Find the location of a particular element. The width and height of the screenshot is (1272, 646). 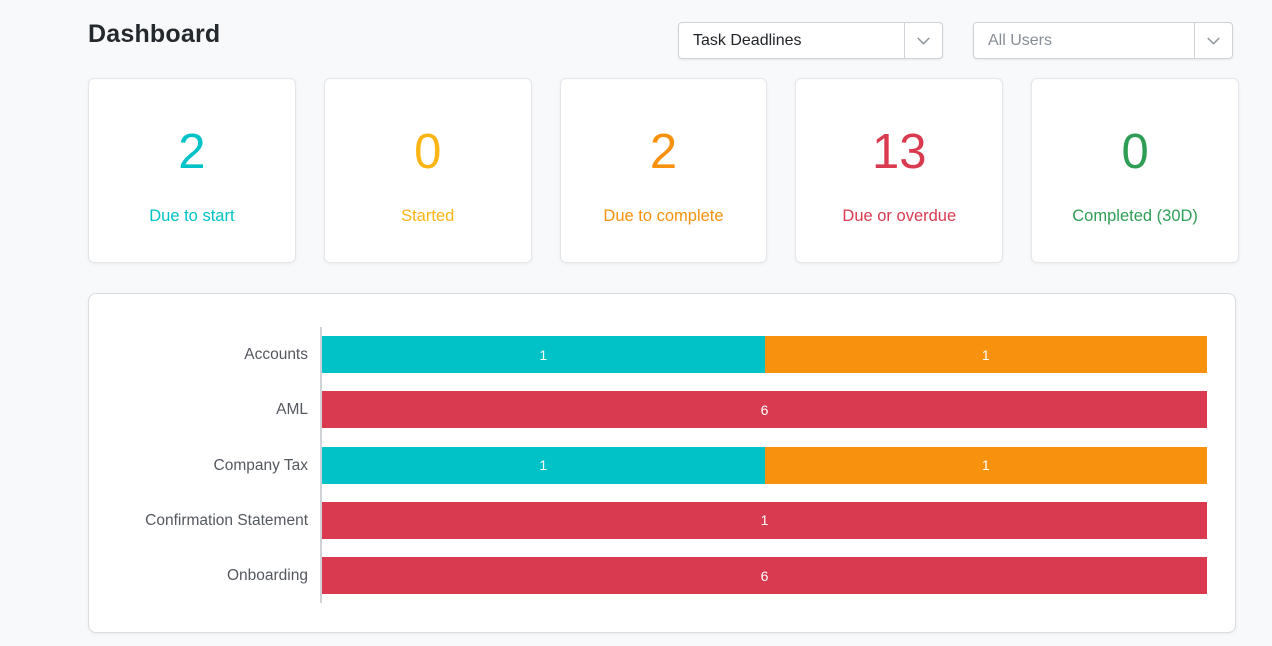

chart-row-company-tax: Company Tax 1 1 is located at coordinates (662, 465).